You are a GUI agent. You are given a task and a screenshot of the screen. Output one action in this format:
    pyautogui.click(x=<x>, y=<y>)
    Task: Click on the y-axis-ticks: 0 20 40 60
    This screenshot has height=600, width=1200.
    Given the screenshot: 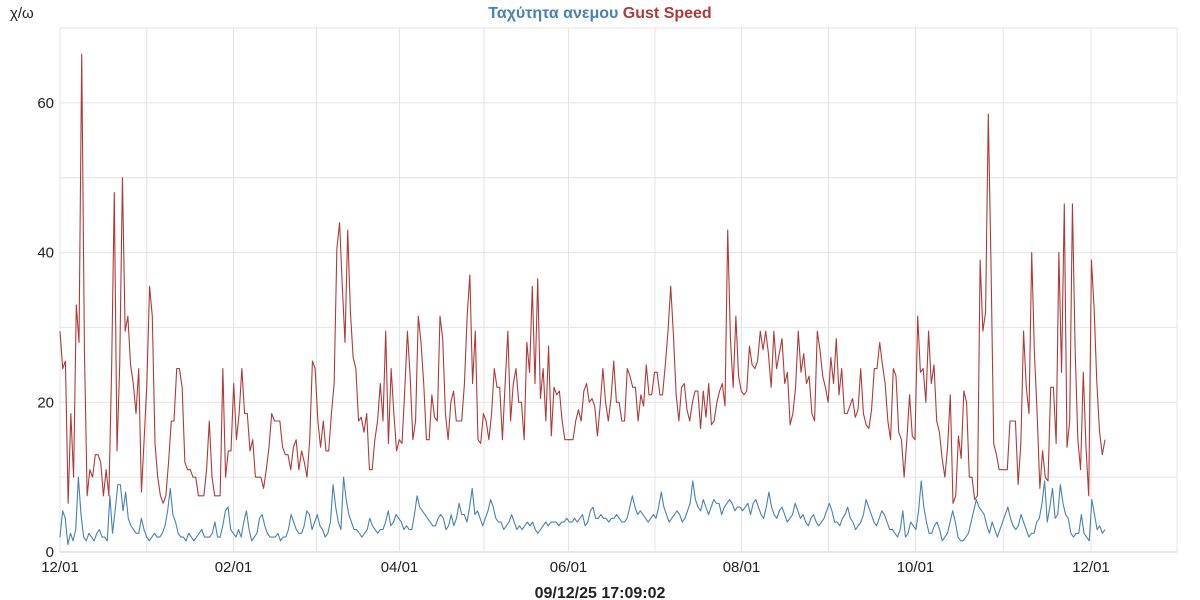 What is the action you would take?
    pyautogui.click(x=45, y=328)
    